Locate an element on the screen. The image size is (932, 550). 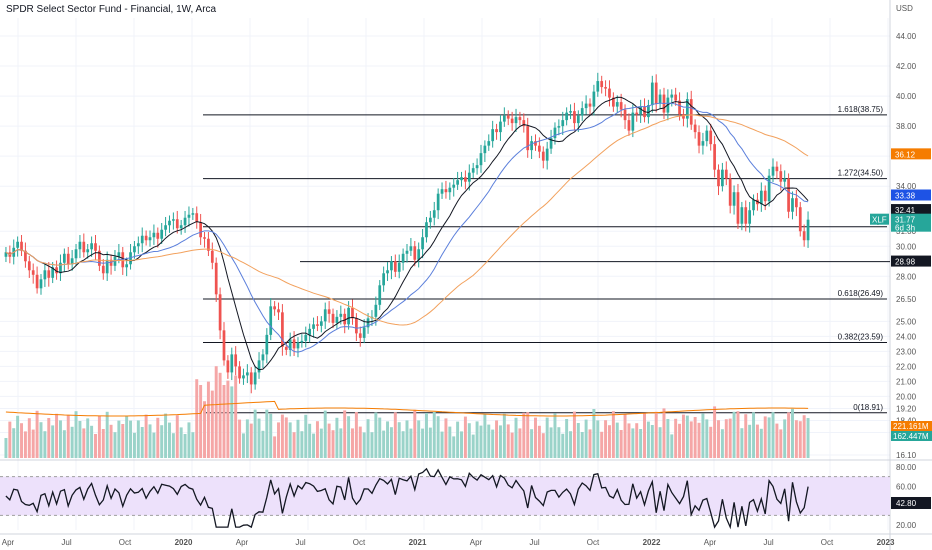
fib-level-label: 0.382(23.59) is located at coordinates (861, 337).